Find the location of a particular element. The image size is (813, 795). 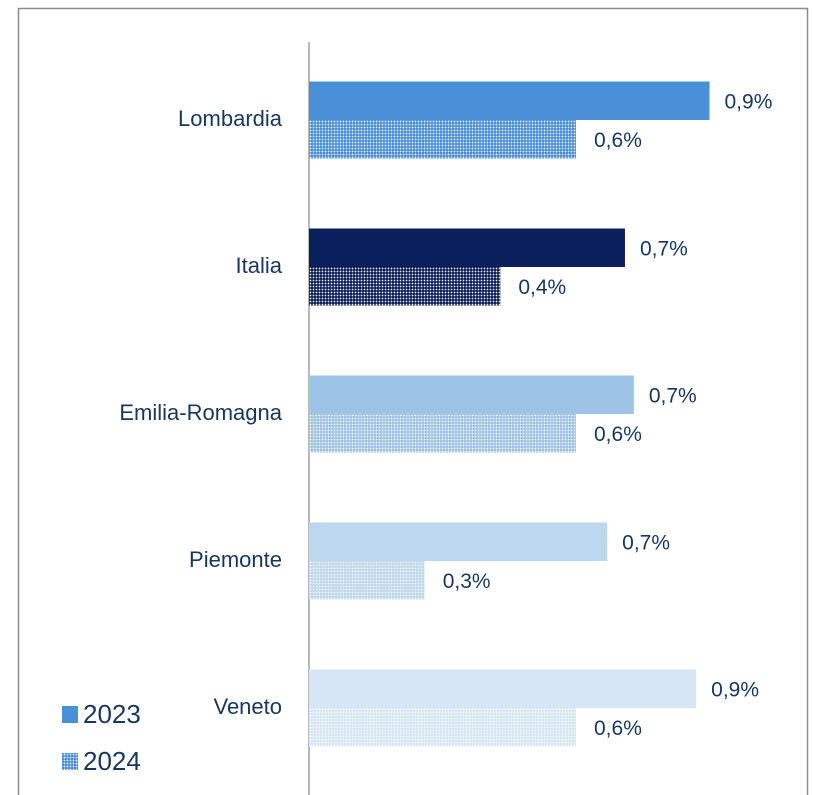

legend-label: 2024 is located at coordinates (112, 761).